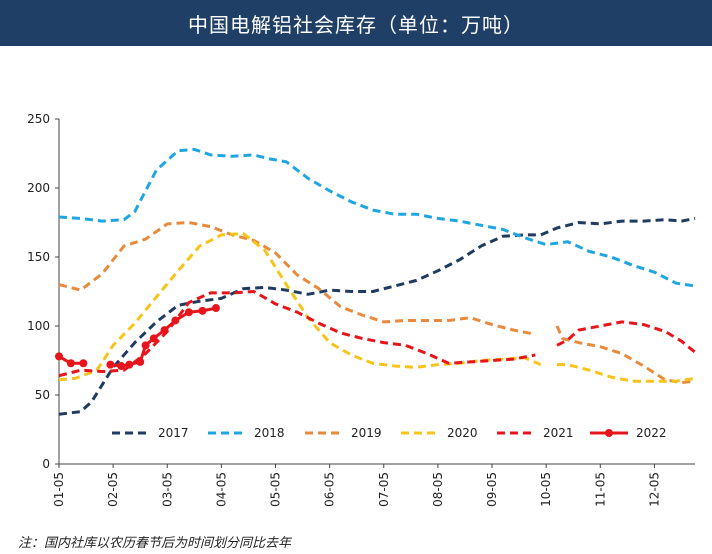 The height and width of the screenshot is (554, 712). I want to click on y-tick-label: 100, so click(38, 326).